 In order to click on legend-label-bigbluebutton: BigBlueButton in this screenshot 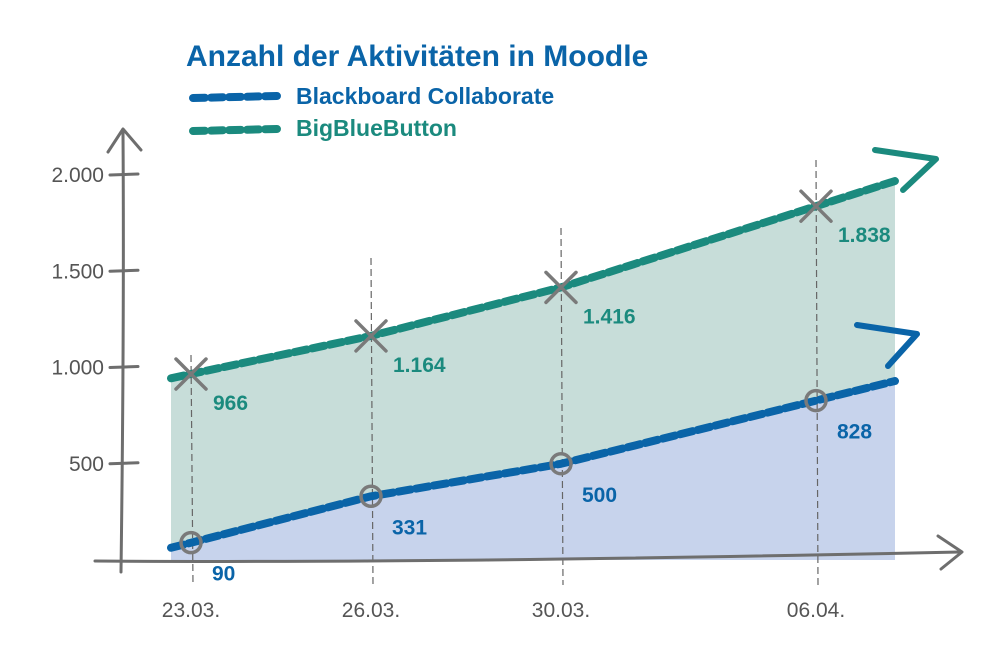, I will do `click(376, 128)`.